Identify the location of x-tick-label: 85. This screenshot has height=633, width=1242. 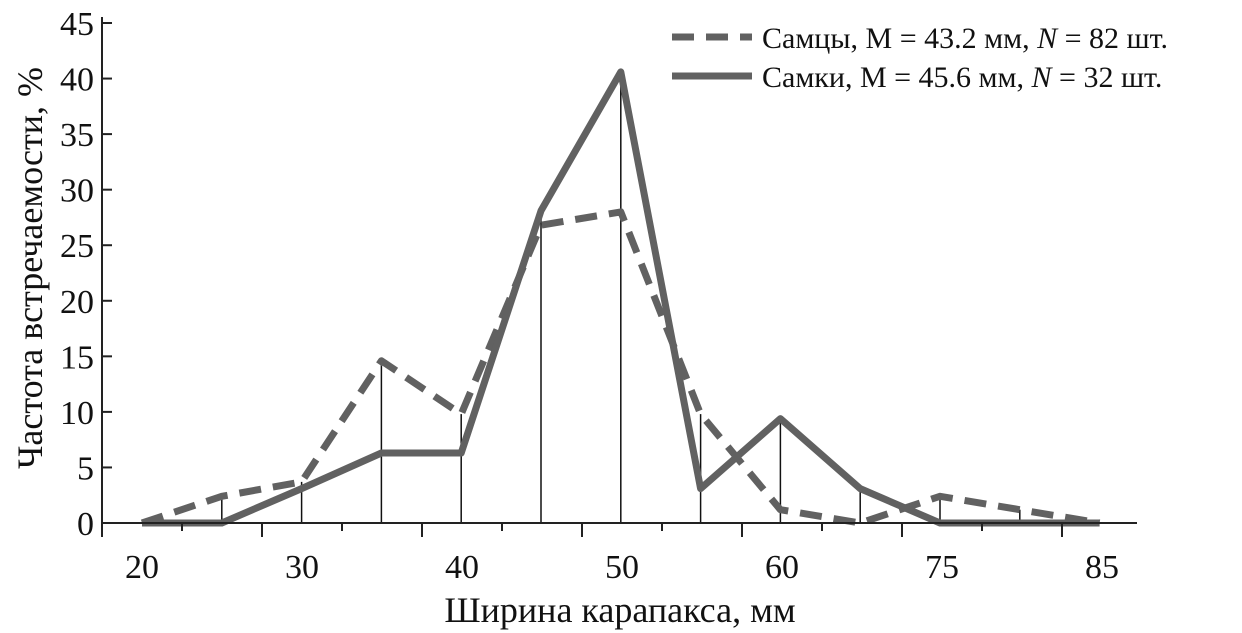
(1102, 567).